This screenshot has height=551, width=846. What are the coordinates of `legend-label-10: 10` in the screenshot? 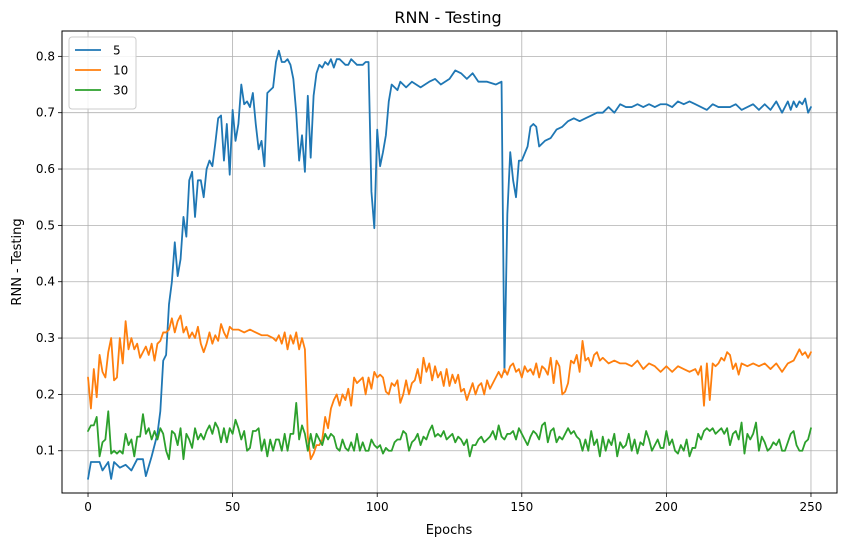 It's located at (120, 71).